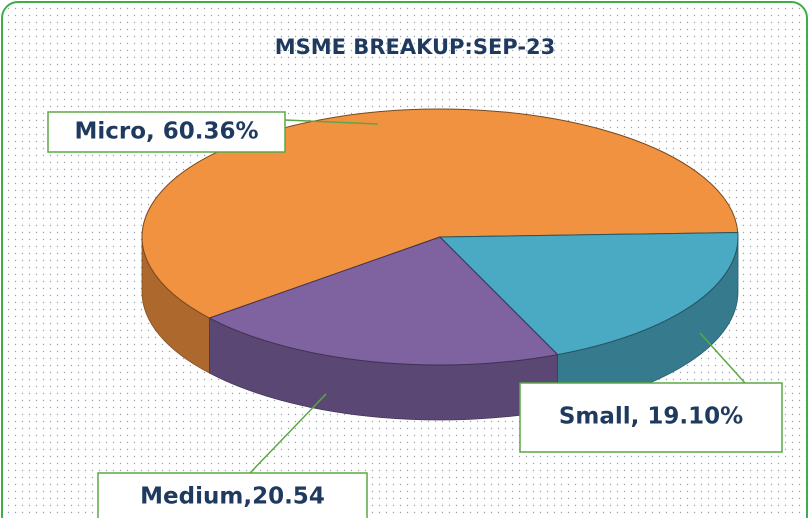  I want to click on data-label: Small, 19.10%, so click(651, 417).